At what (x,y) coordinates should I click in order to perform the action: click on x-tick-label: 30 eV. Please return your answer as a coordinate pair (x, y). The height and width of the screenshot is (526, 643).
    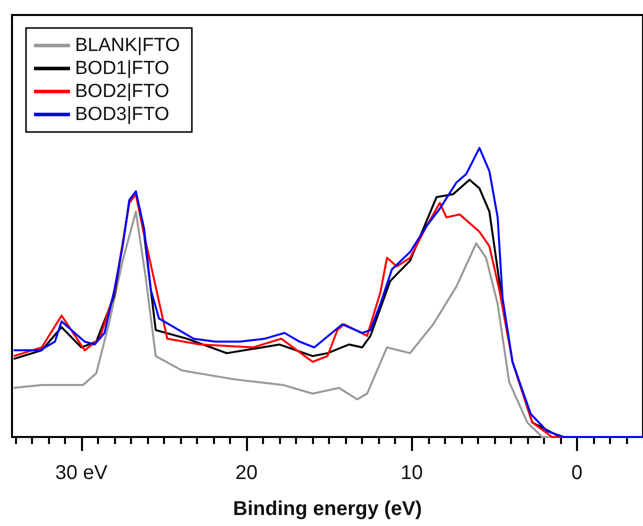
    Looking at the image, I should click on (81, 473).